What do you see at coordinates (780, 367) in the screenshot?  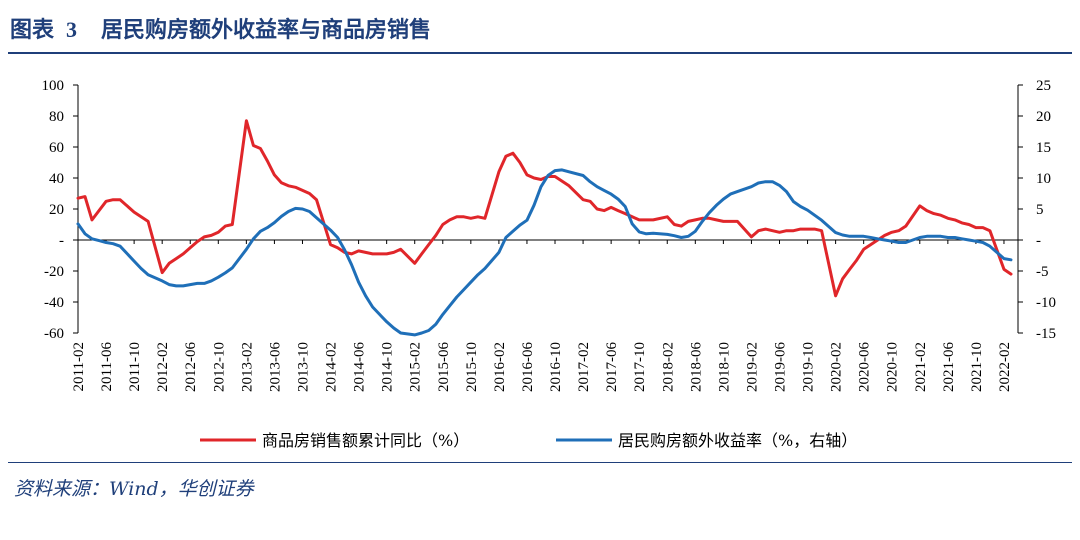 I see `x-tick-label: 2019-06` at bounding box center [780, 367].